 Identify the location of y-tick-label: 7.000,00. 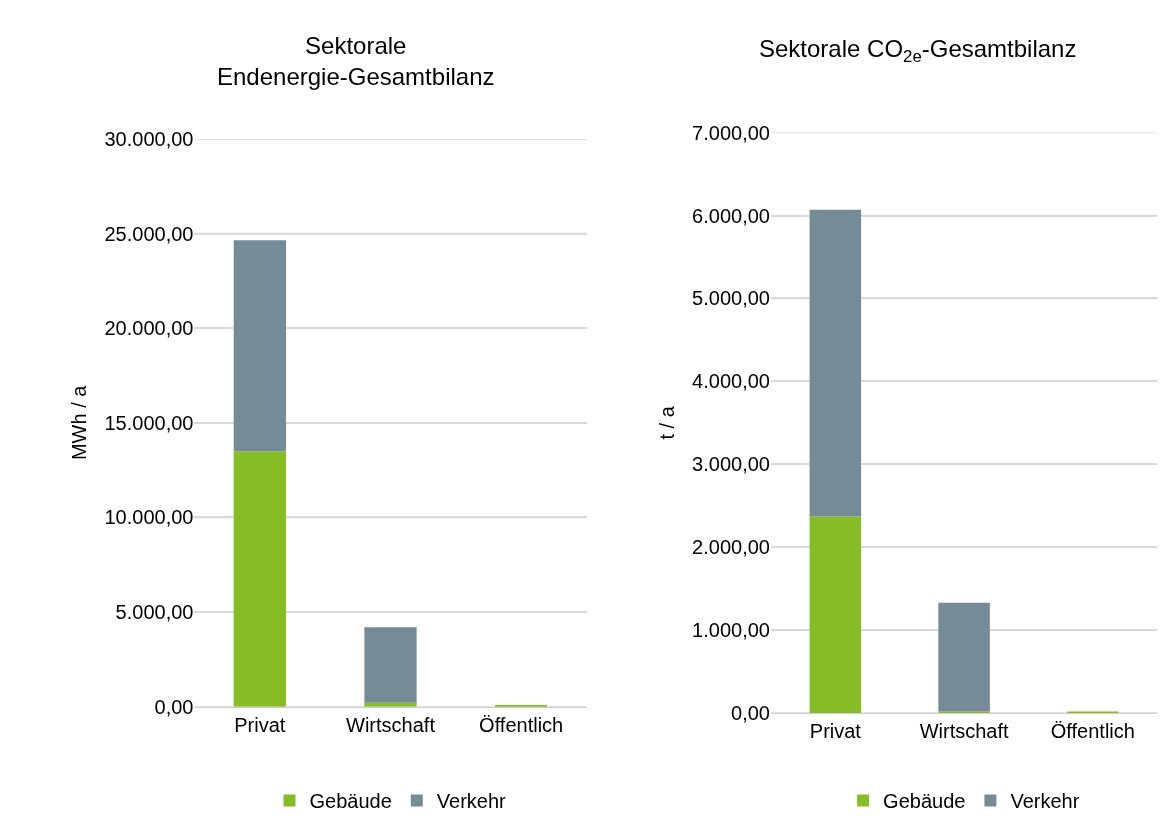
(731, 132).